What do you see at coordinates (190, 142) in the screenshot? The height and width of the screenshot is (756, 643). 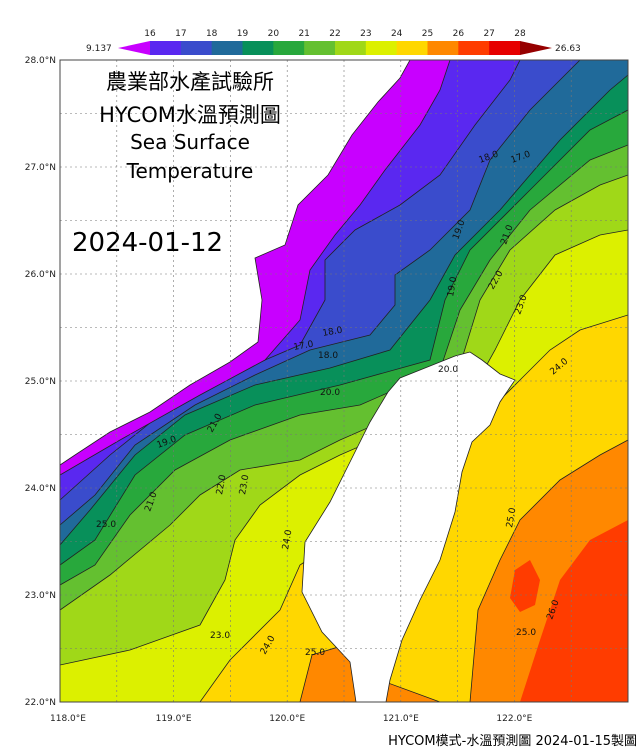 I see `title-sea-surface: Sea Surface` at bounding box center [190, 142].